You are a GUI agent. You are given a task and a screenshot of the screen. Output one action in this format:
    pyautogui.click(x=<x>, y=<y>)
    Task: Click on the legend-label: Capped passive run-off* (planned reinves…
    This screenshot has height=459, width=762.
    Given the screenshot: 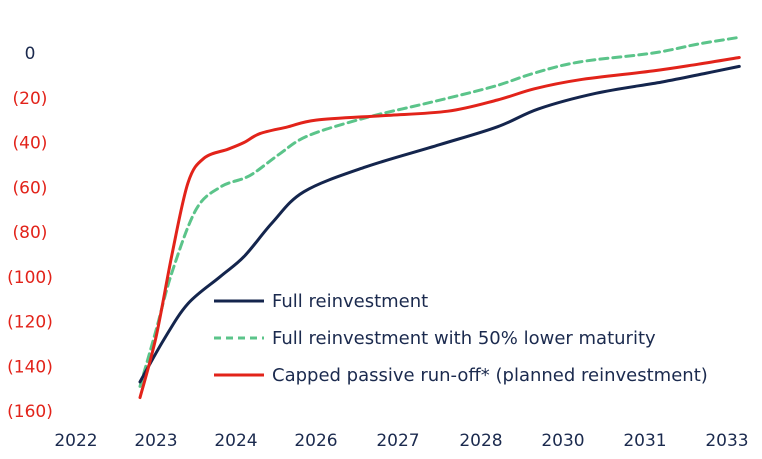 What is the action you would take?
    pyautogui.click(x=490, y=375)
    